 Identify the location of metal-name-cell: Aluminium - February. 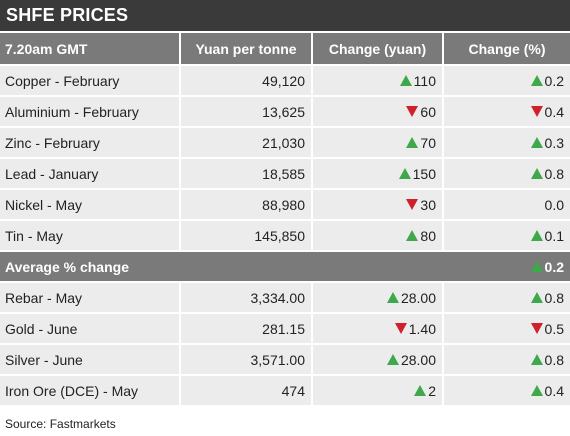
(89, 110).